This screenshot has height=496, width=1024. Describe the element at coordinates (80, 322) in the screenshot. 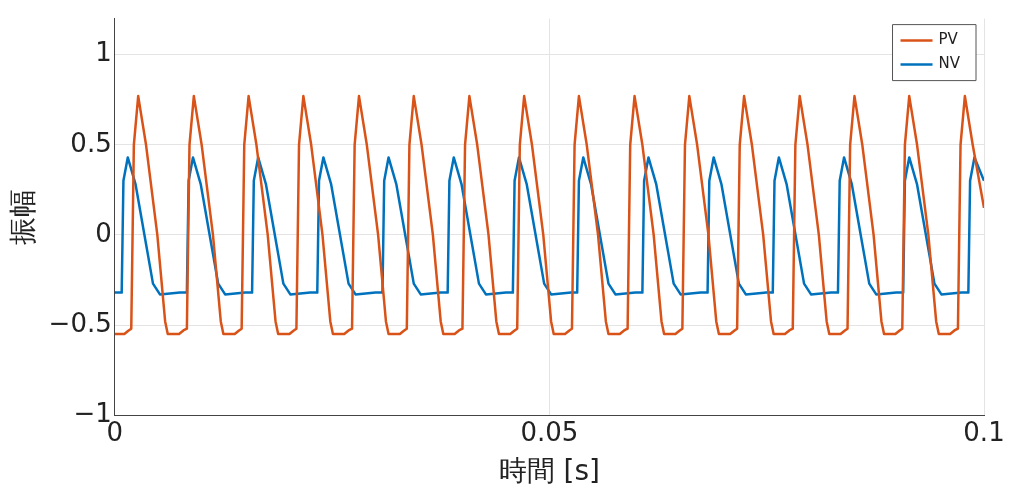

I see `y-tick-label: −0.5` at that location.